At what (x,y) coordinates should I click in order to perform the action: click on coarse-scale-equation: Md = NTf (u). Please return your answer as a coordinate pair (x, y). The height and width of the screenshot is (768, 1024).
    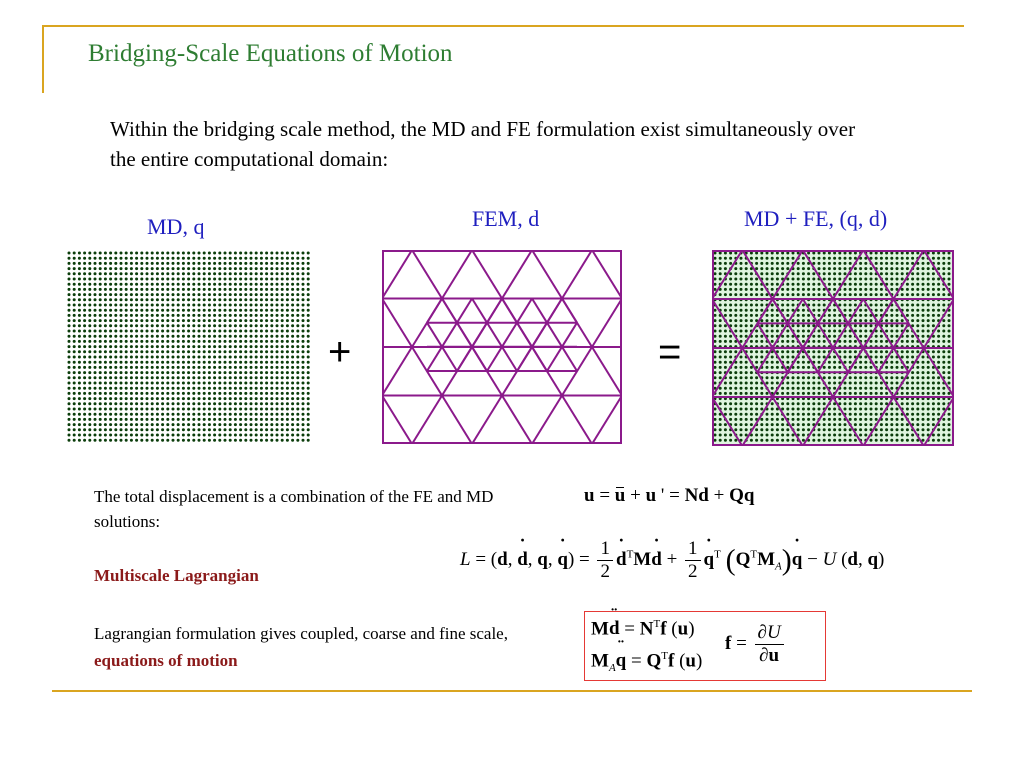
    Looking at the image, I should click on (643, 629).